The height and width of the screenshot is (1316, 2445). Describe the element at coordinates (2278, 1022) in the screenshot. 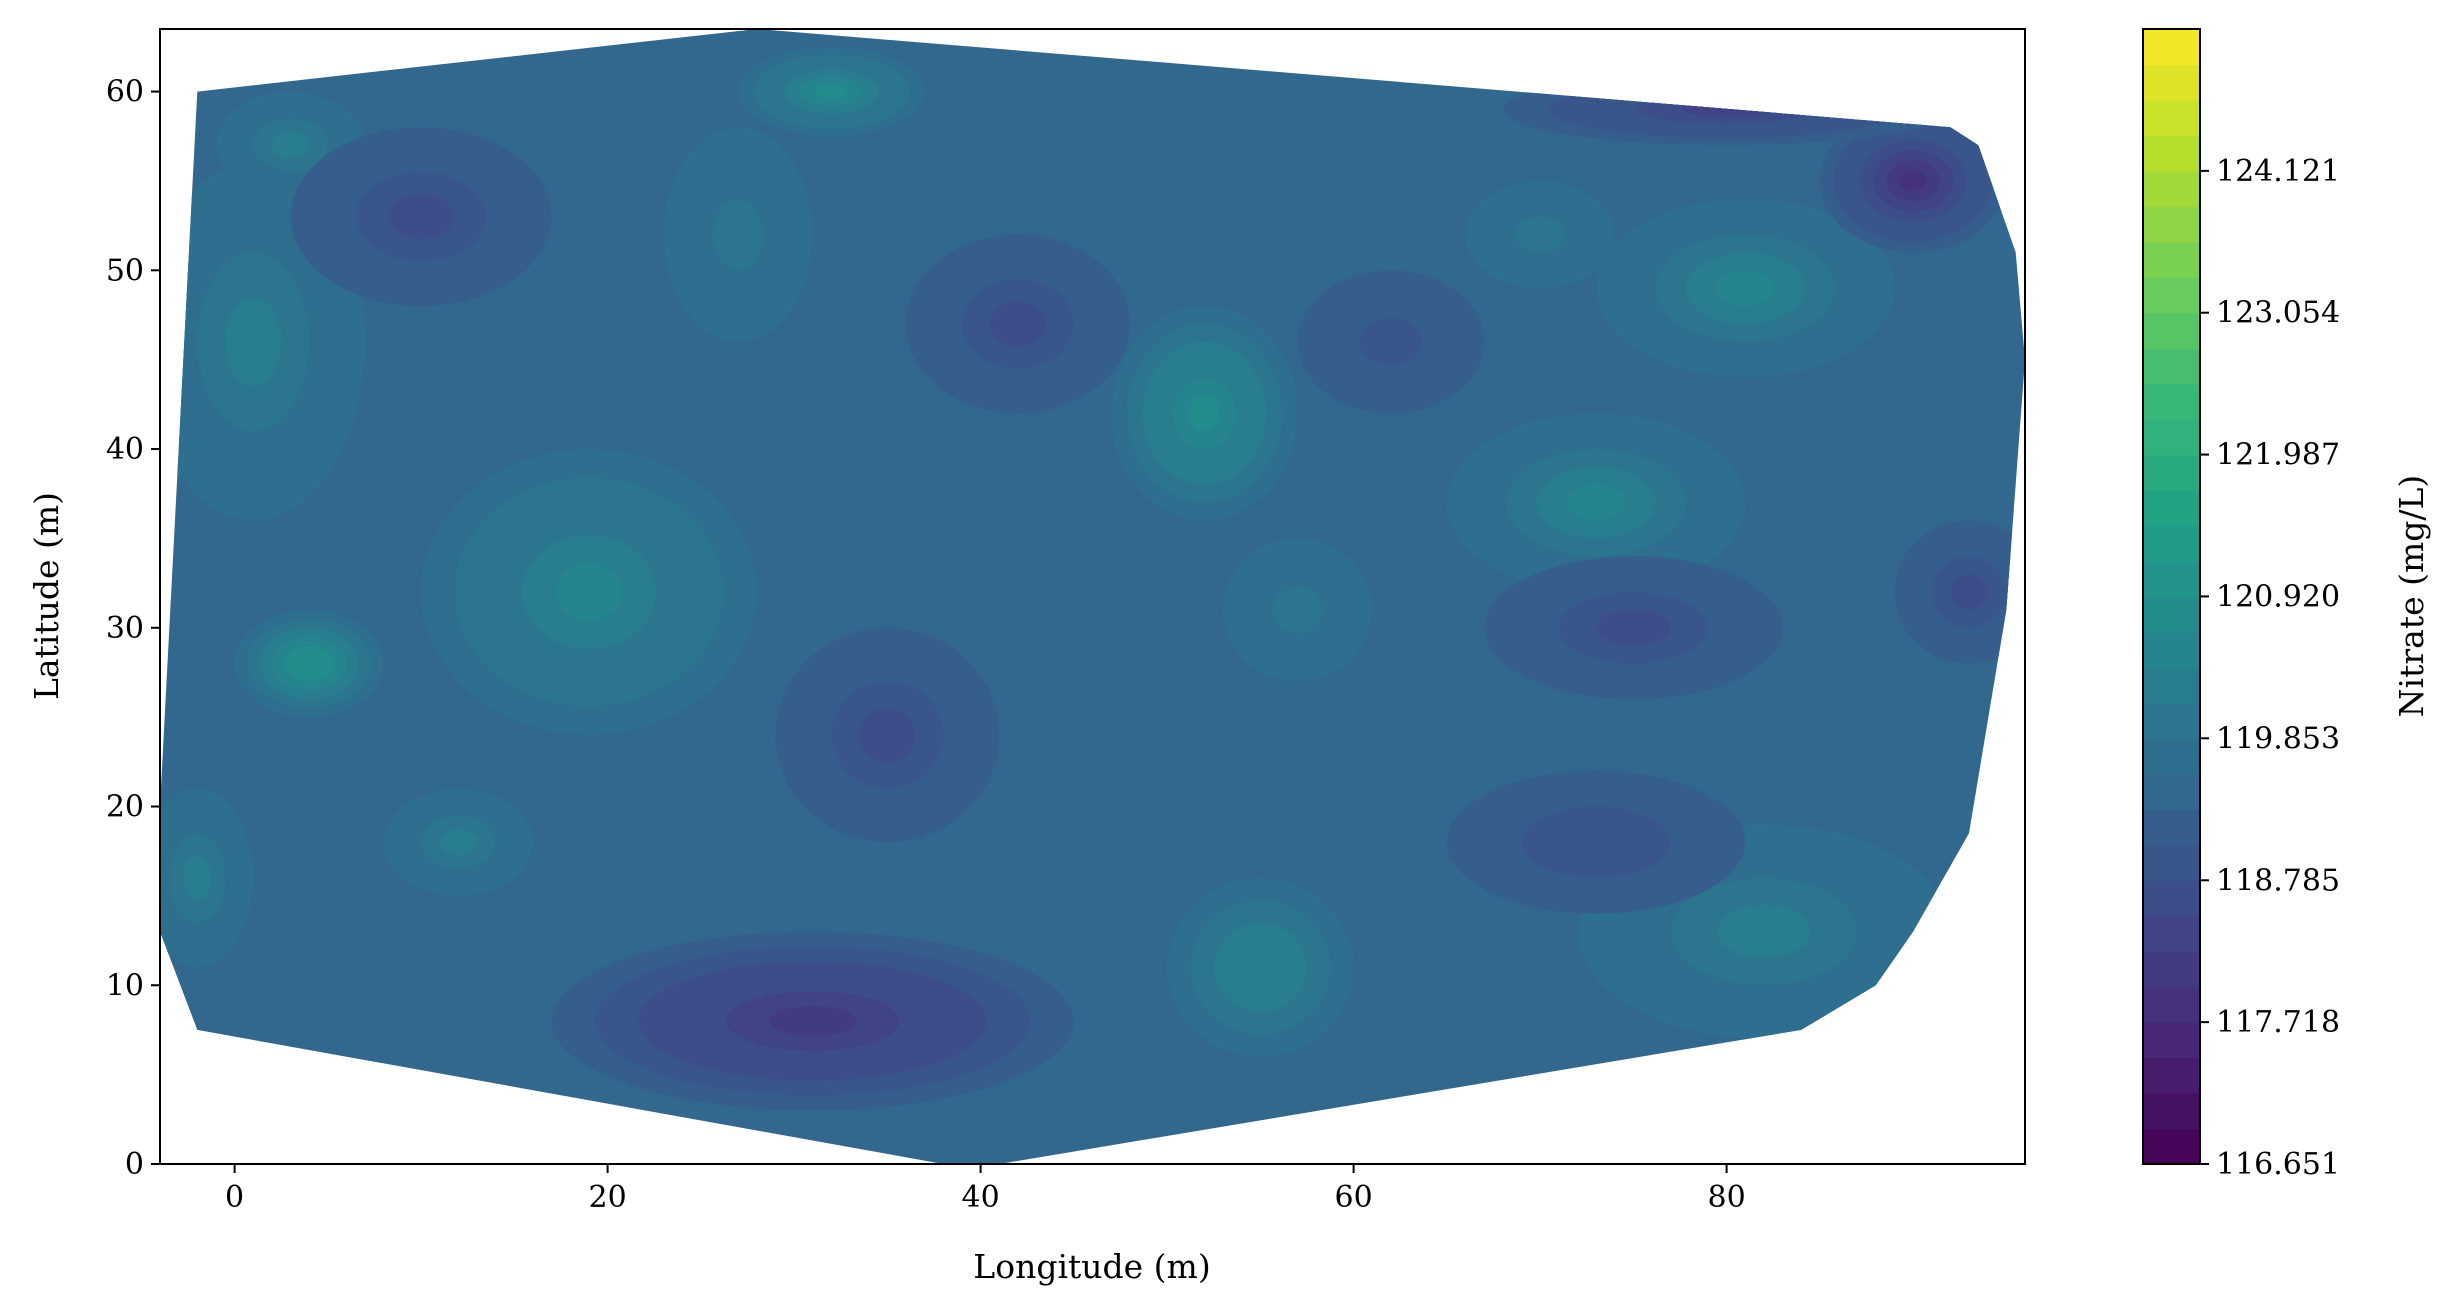

I see `colorbar-tick-label: 117.718` at that location.